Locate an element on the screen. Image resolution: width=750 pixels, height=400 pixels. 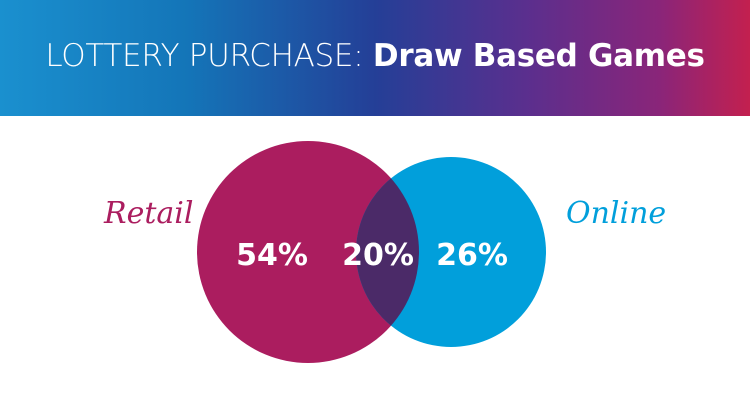
overlap-value: 20% is located at coordinates (378, 255).